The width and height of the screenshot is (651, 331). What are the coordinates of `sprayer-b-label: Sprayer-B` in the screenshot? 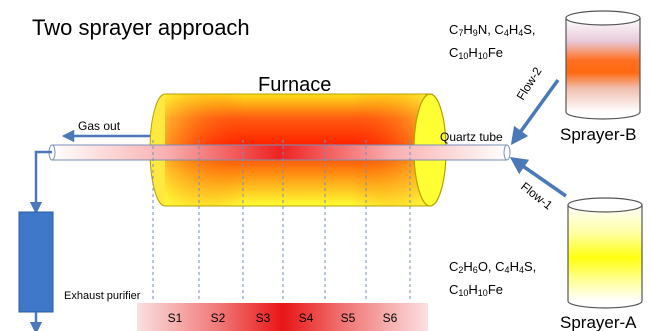 It's located at (598, 134).